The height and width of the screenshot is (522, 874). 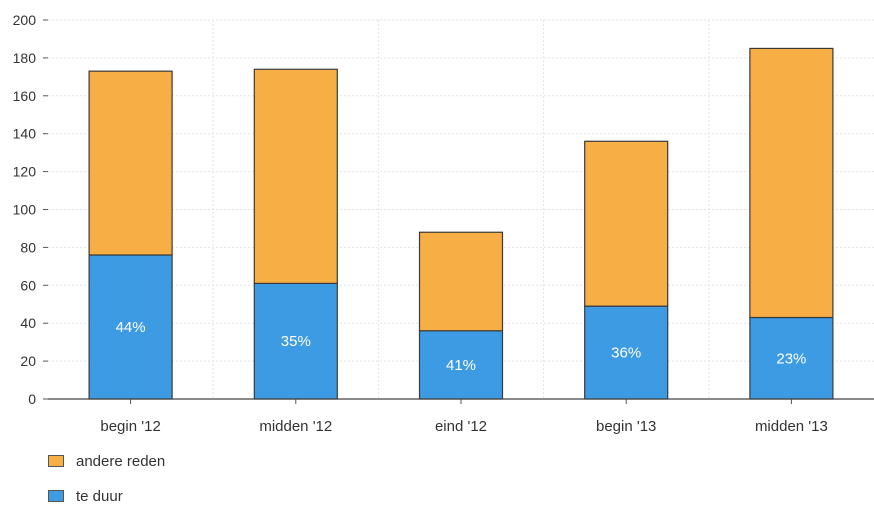 What do you see at coordinates (295, 426) in the screenshot?
I see `x-tick-label: midden '12` at bounding box center [295, 426].